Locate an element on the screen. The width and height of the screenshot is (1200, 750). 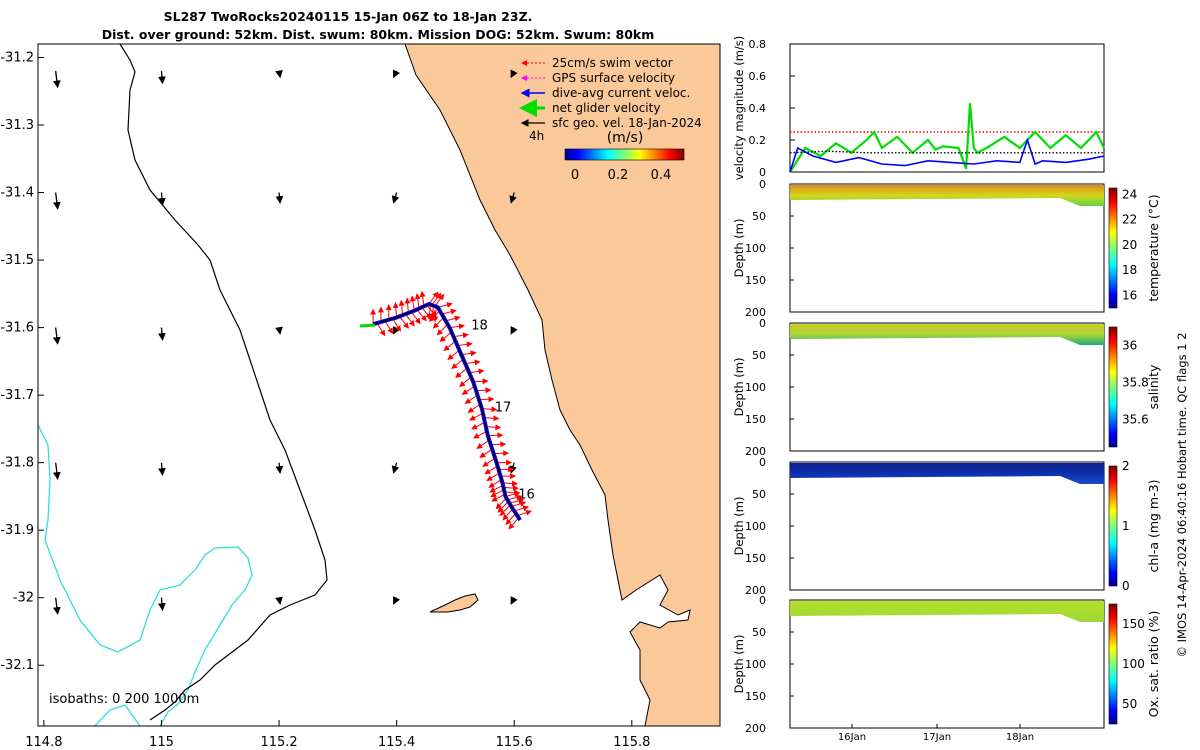
speed-colorbar is located at coordinates (624, 154).